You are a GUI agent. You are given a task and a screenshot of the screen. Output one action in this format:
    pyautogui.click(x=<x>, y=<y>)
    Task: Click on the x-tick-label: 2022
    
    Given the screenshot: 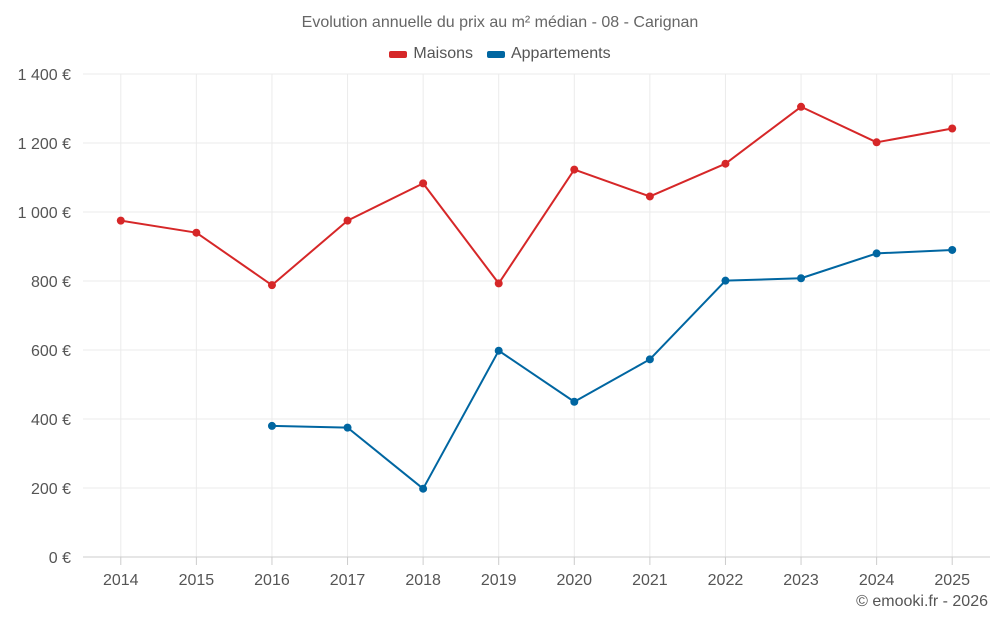 What is the action you would take?
    pyautogui.click(x=726, y=580)
    